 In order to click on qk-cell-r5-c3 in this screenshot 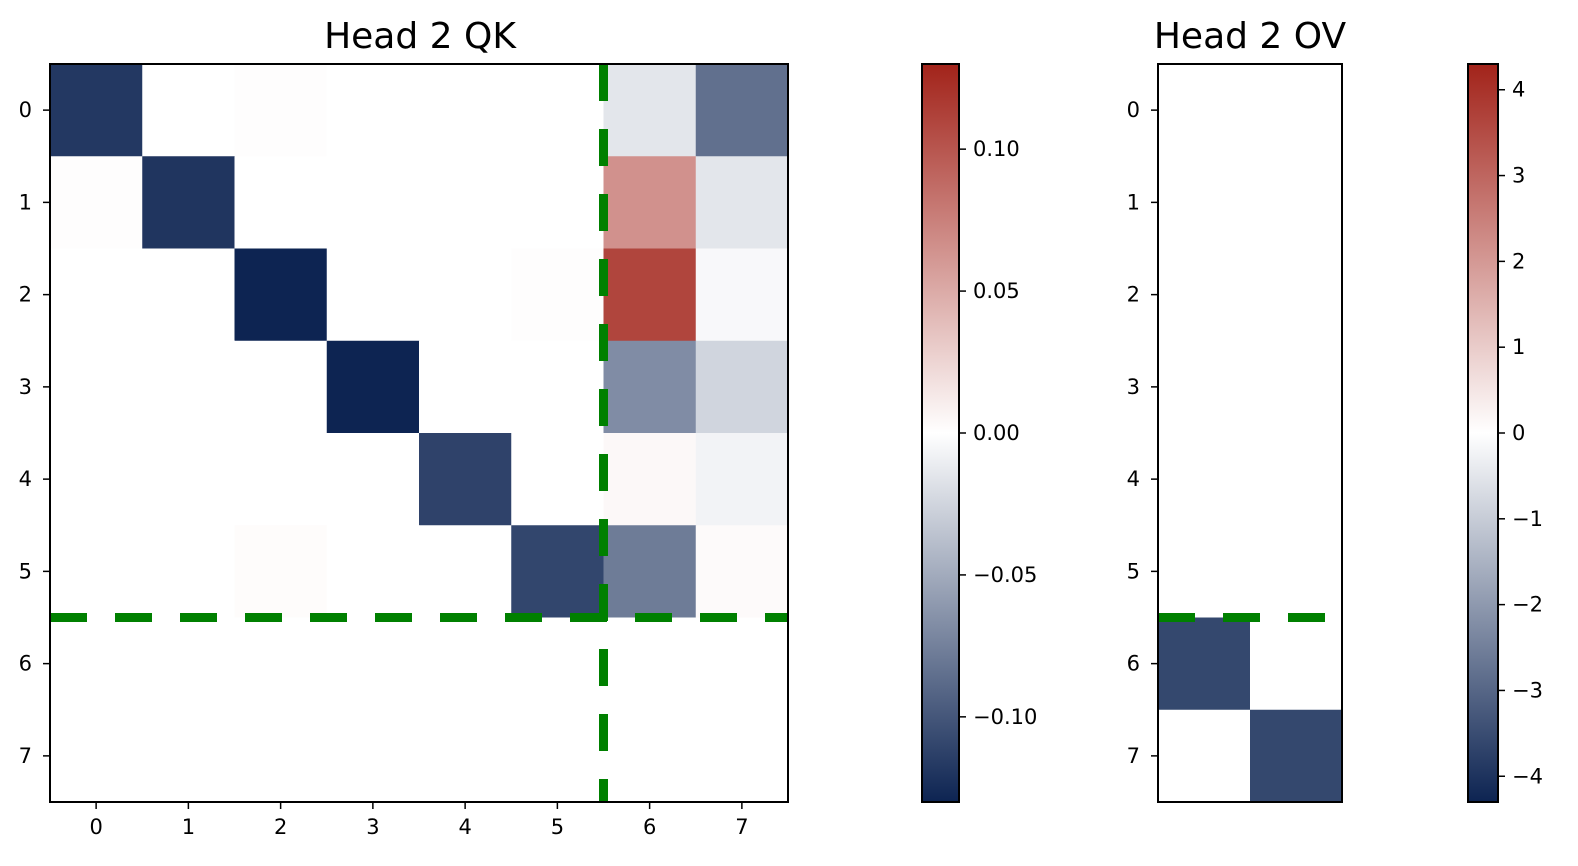, I will do `click(373, 571)`.